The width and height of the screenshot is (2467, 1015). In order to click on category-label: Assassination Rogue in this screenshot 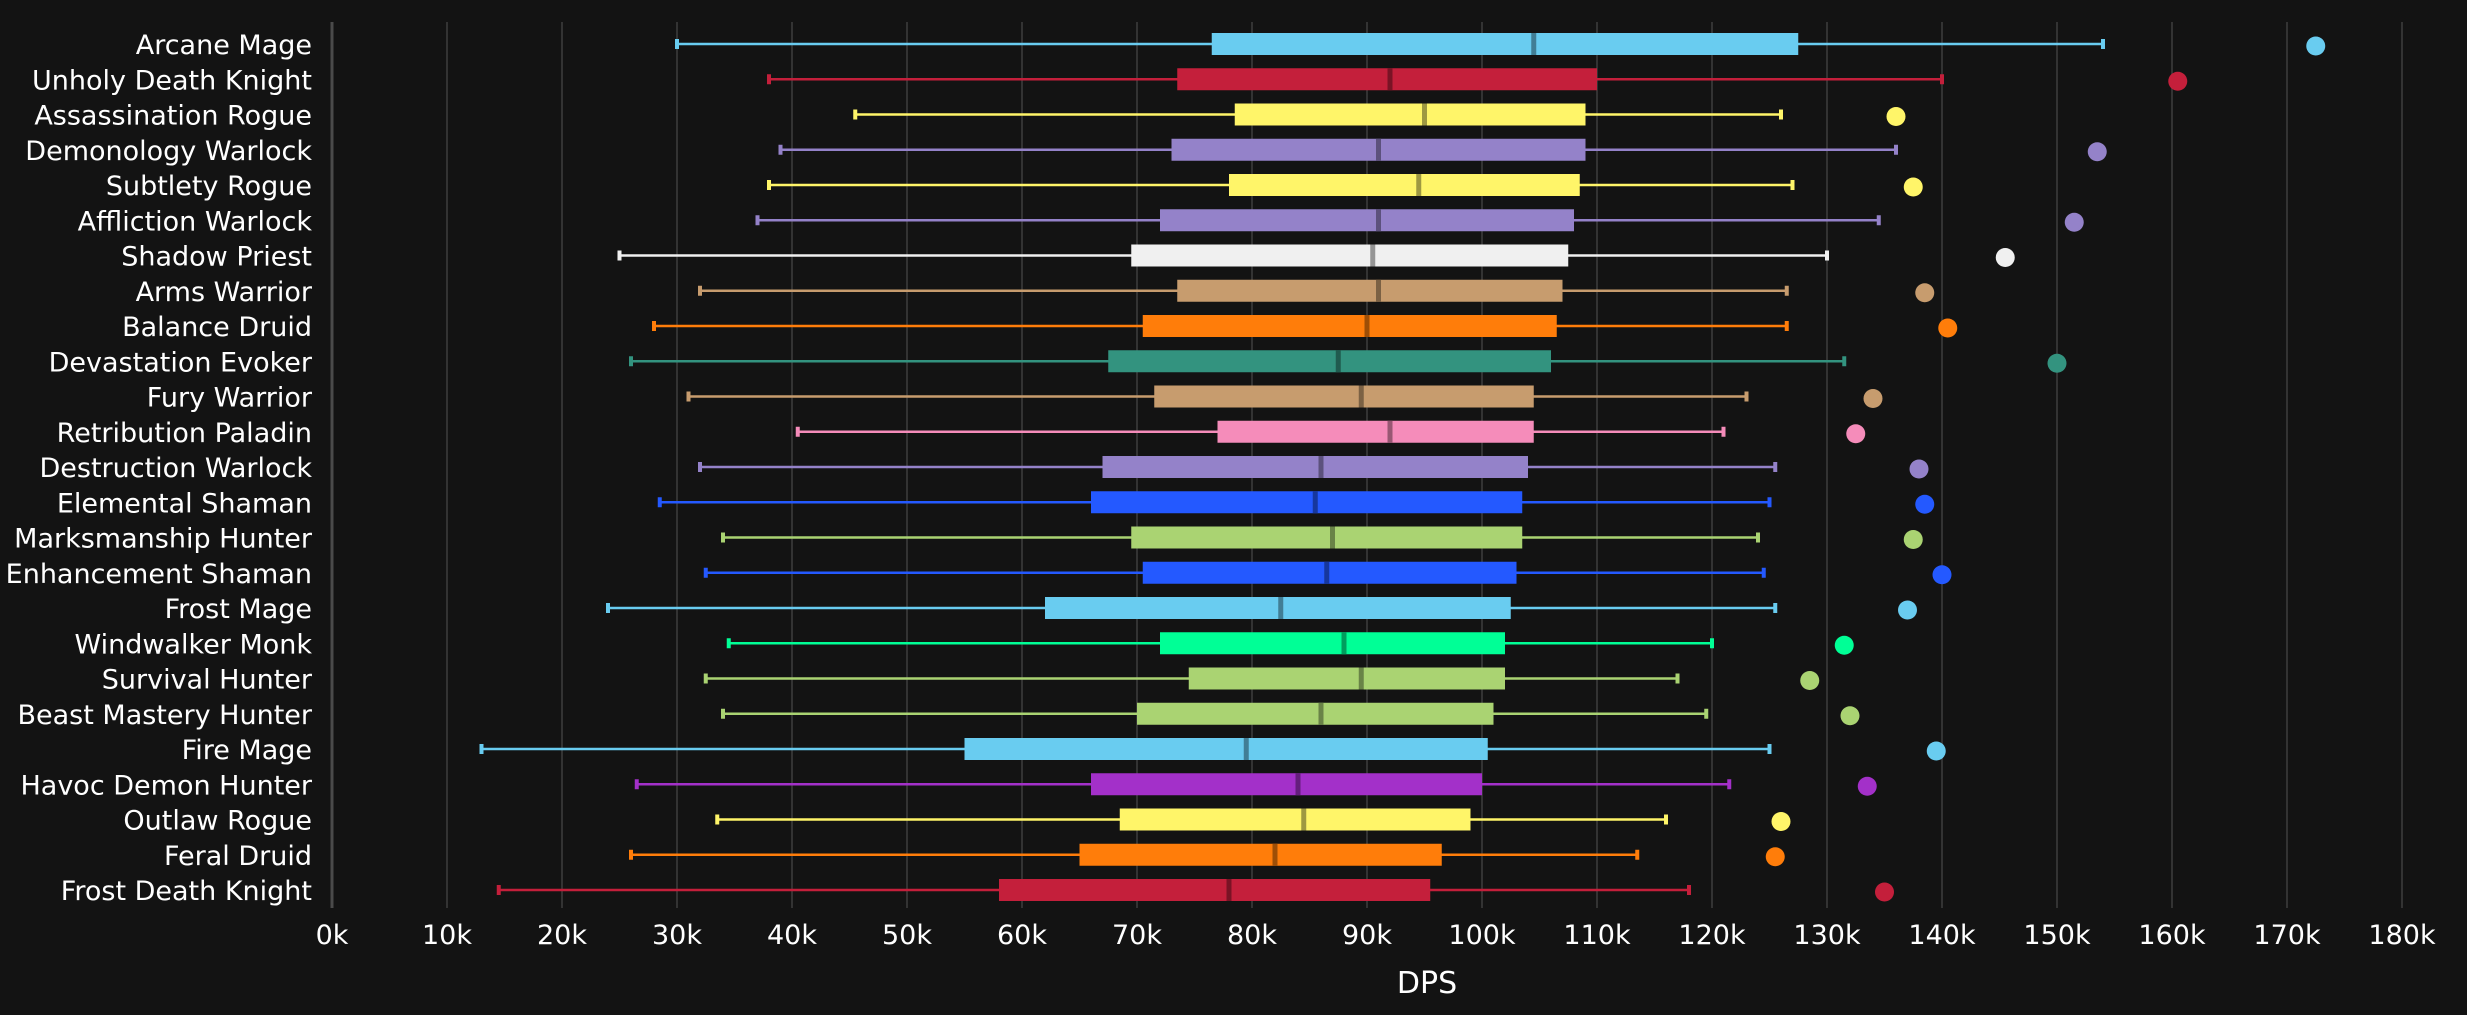, I will do `click(173, 116)`.